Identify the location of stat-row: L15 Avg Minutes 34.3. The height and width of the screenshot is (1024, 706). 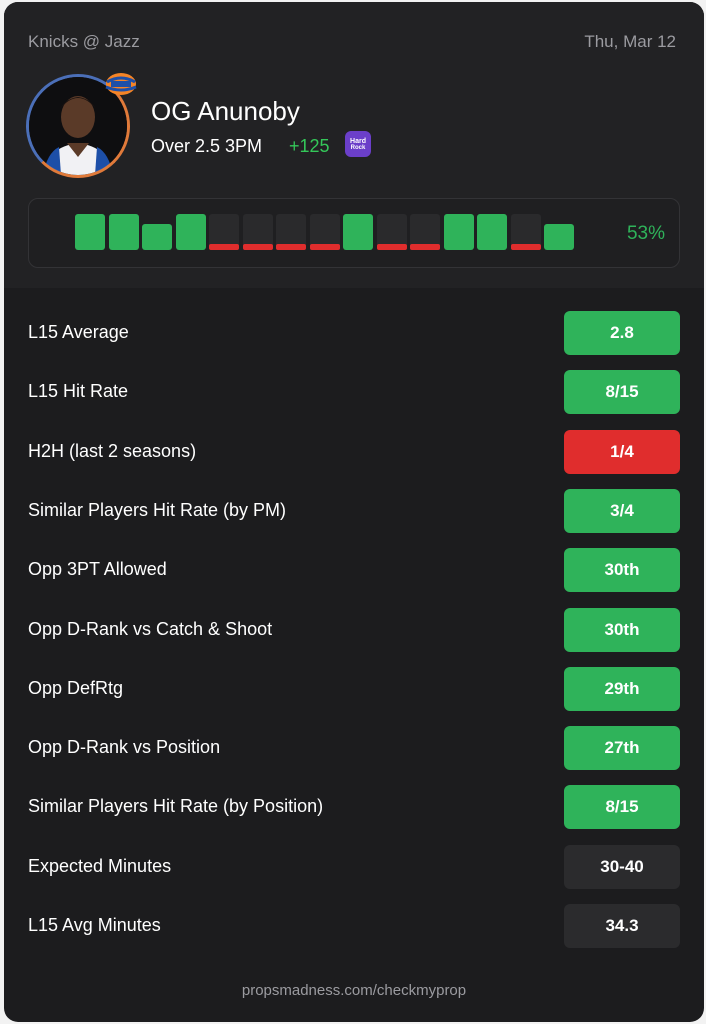
(354, 925).